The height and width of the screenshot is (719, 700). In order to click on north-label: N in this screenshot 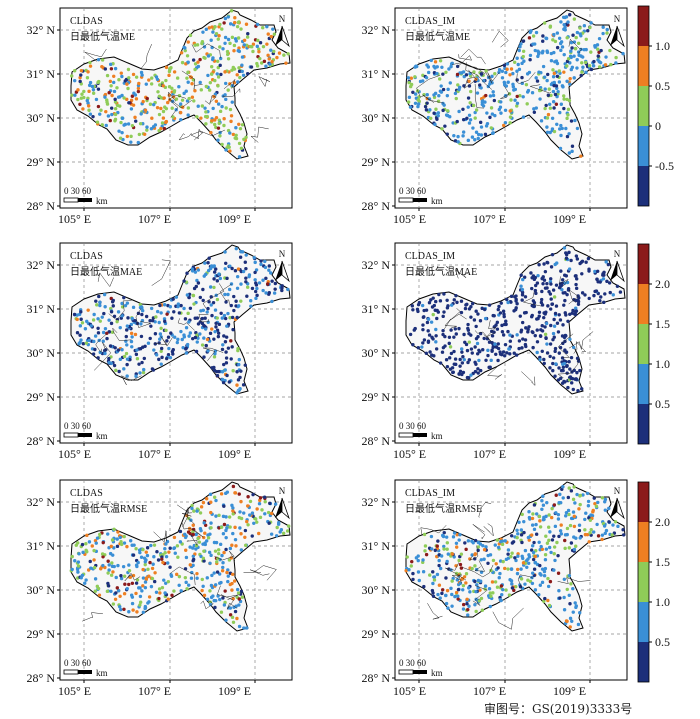, I will do `click(282, 254)`.